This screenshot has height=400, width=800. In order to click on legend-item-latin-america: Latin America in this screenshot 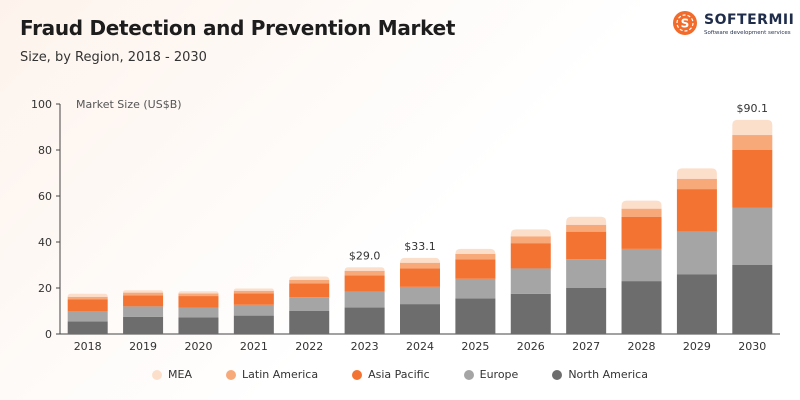, I will do `click(272, 374)`.